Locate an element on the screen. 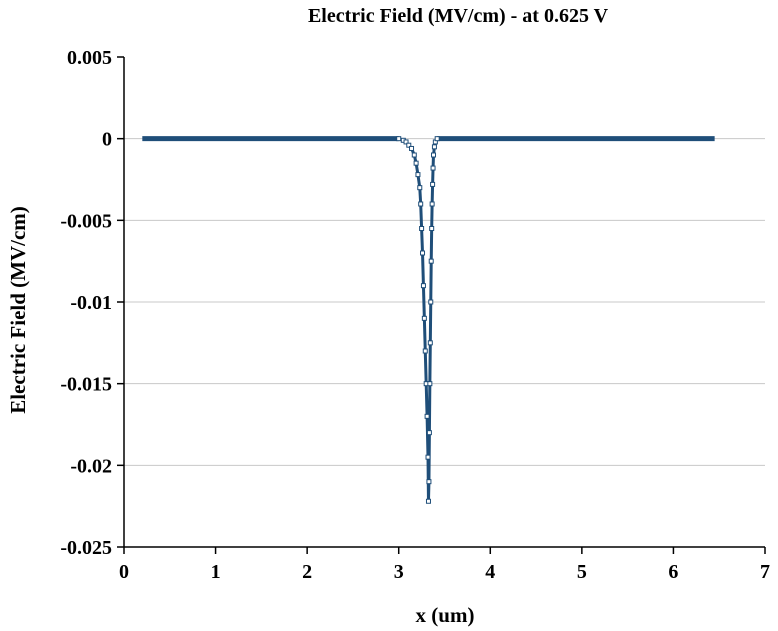  y-tick-labels: 0.005 0 -0.005 -0.01 -0.015 -0.02 -0.025 is located at coordinates (86, 303).